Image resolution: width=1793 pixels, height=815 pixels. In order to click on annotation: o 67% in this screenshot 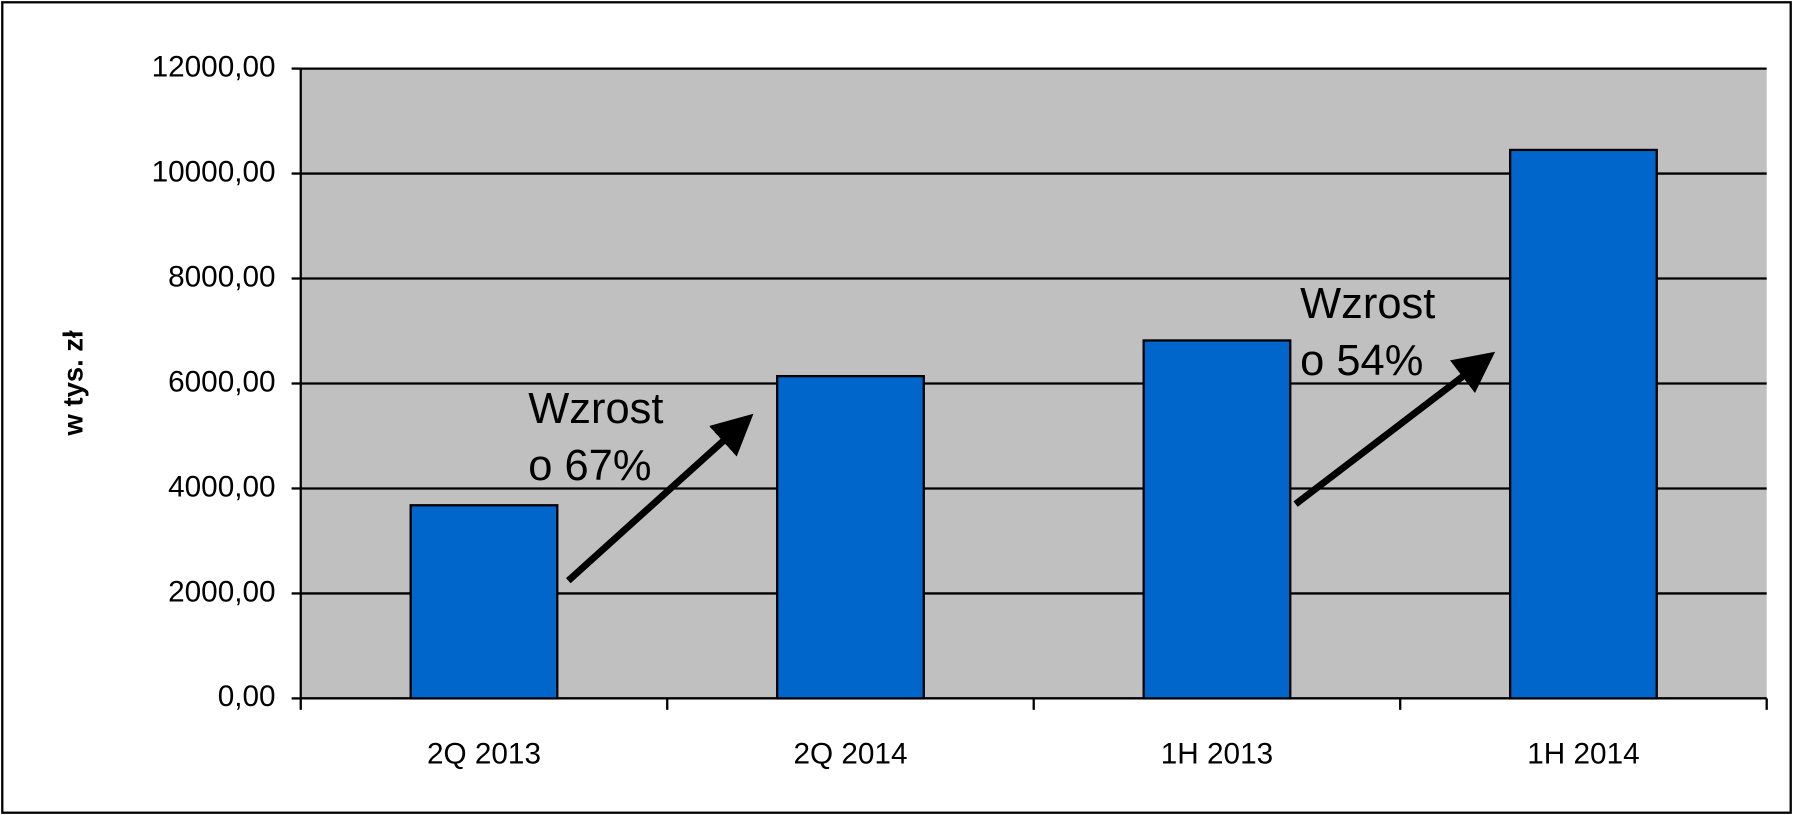, I will do `click(589, 466)`.